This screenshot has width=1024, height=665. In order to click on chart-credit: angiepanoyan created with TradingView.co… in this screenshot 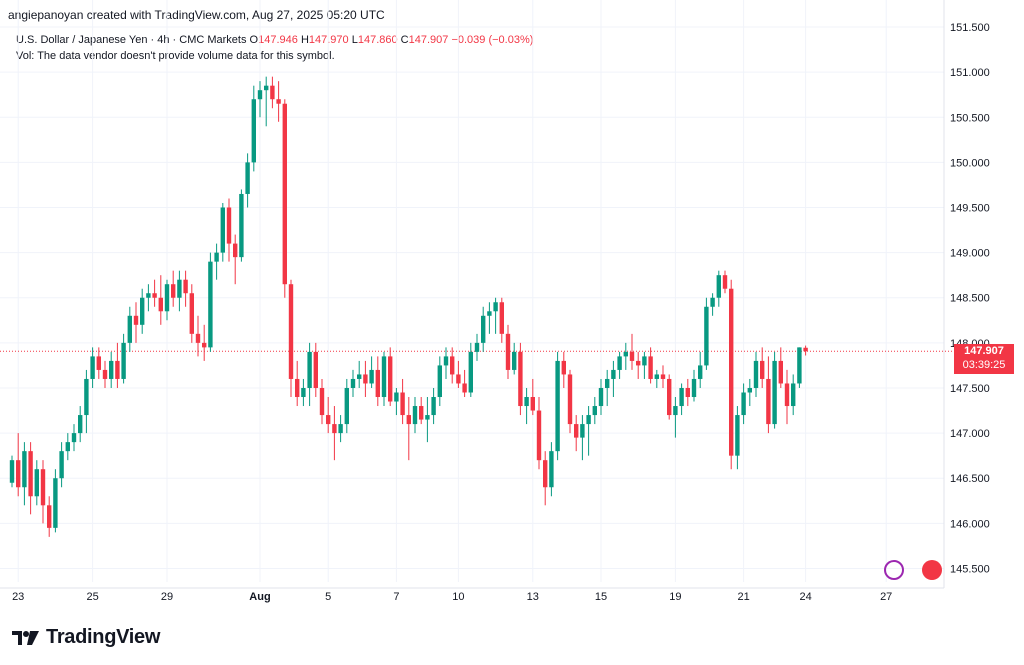, I will do `click(196, 15)`.